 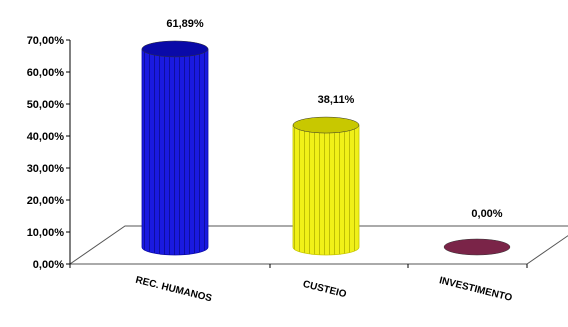 I want to click on y-tick-label: 0,00%, so click(x=48, y=265).